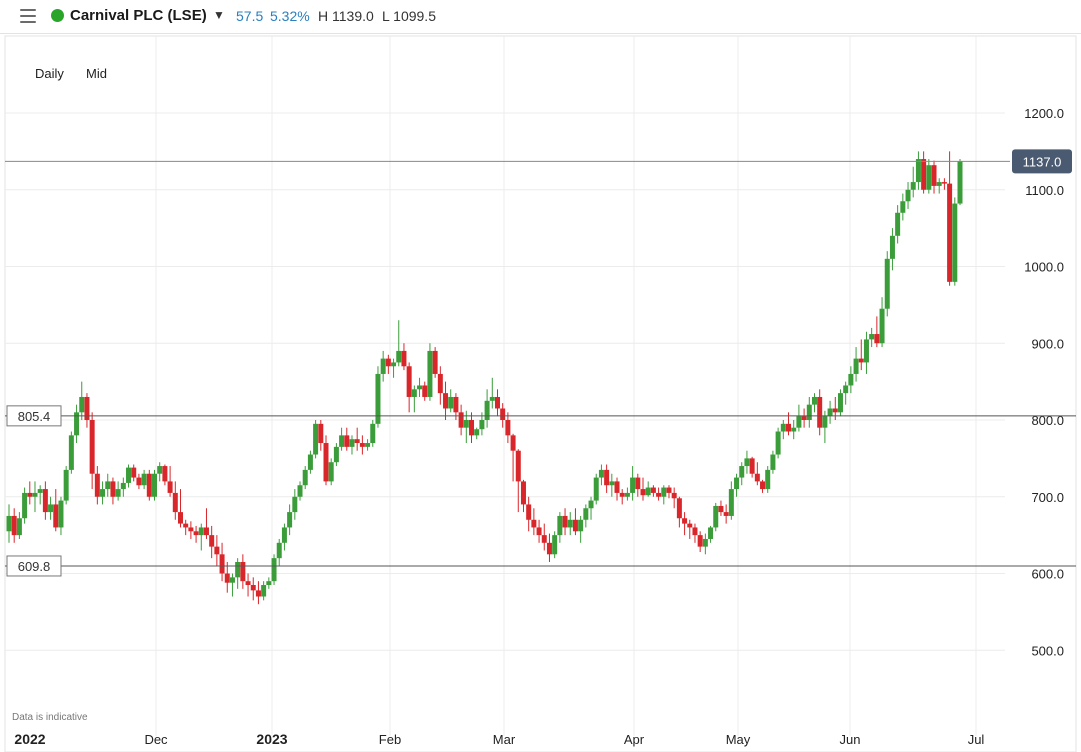 Image resolution: width=1081 pixels, height=752 pixels. I want to click on interval-selector: Daily, so click(49, 73).